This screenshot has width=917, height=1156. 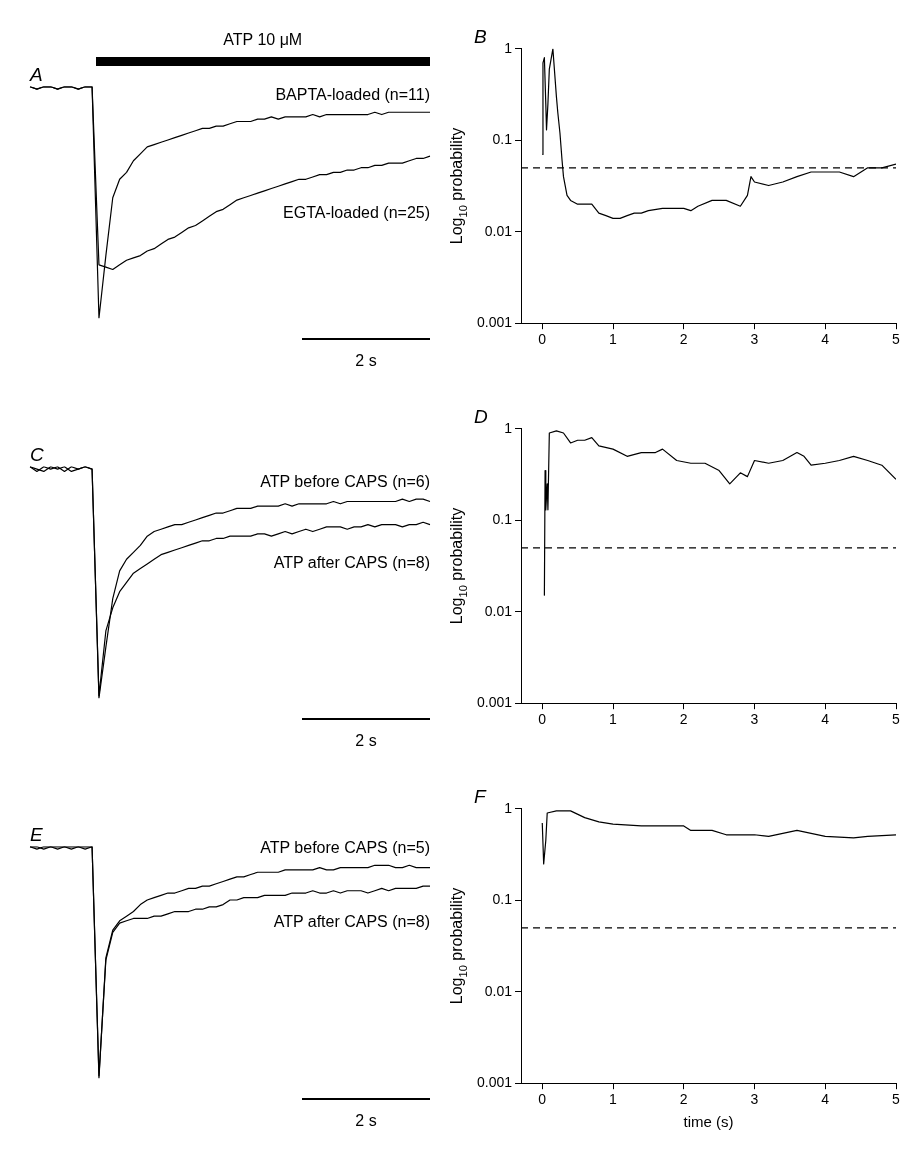 I want to click on chart-title: B, so click(x=480, y=36).